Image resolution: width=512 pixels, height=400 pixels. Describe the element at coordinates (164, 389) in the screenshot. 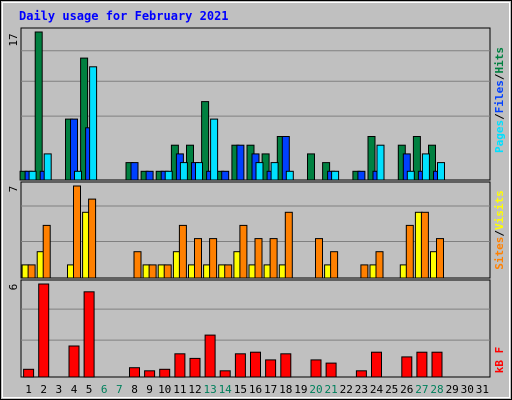

I see `x-tick-label: 10` at that location.